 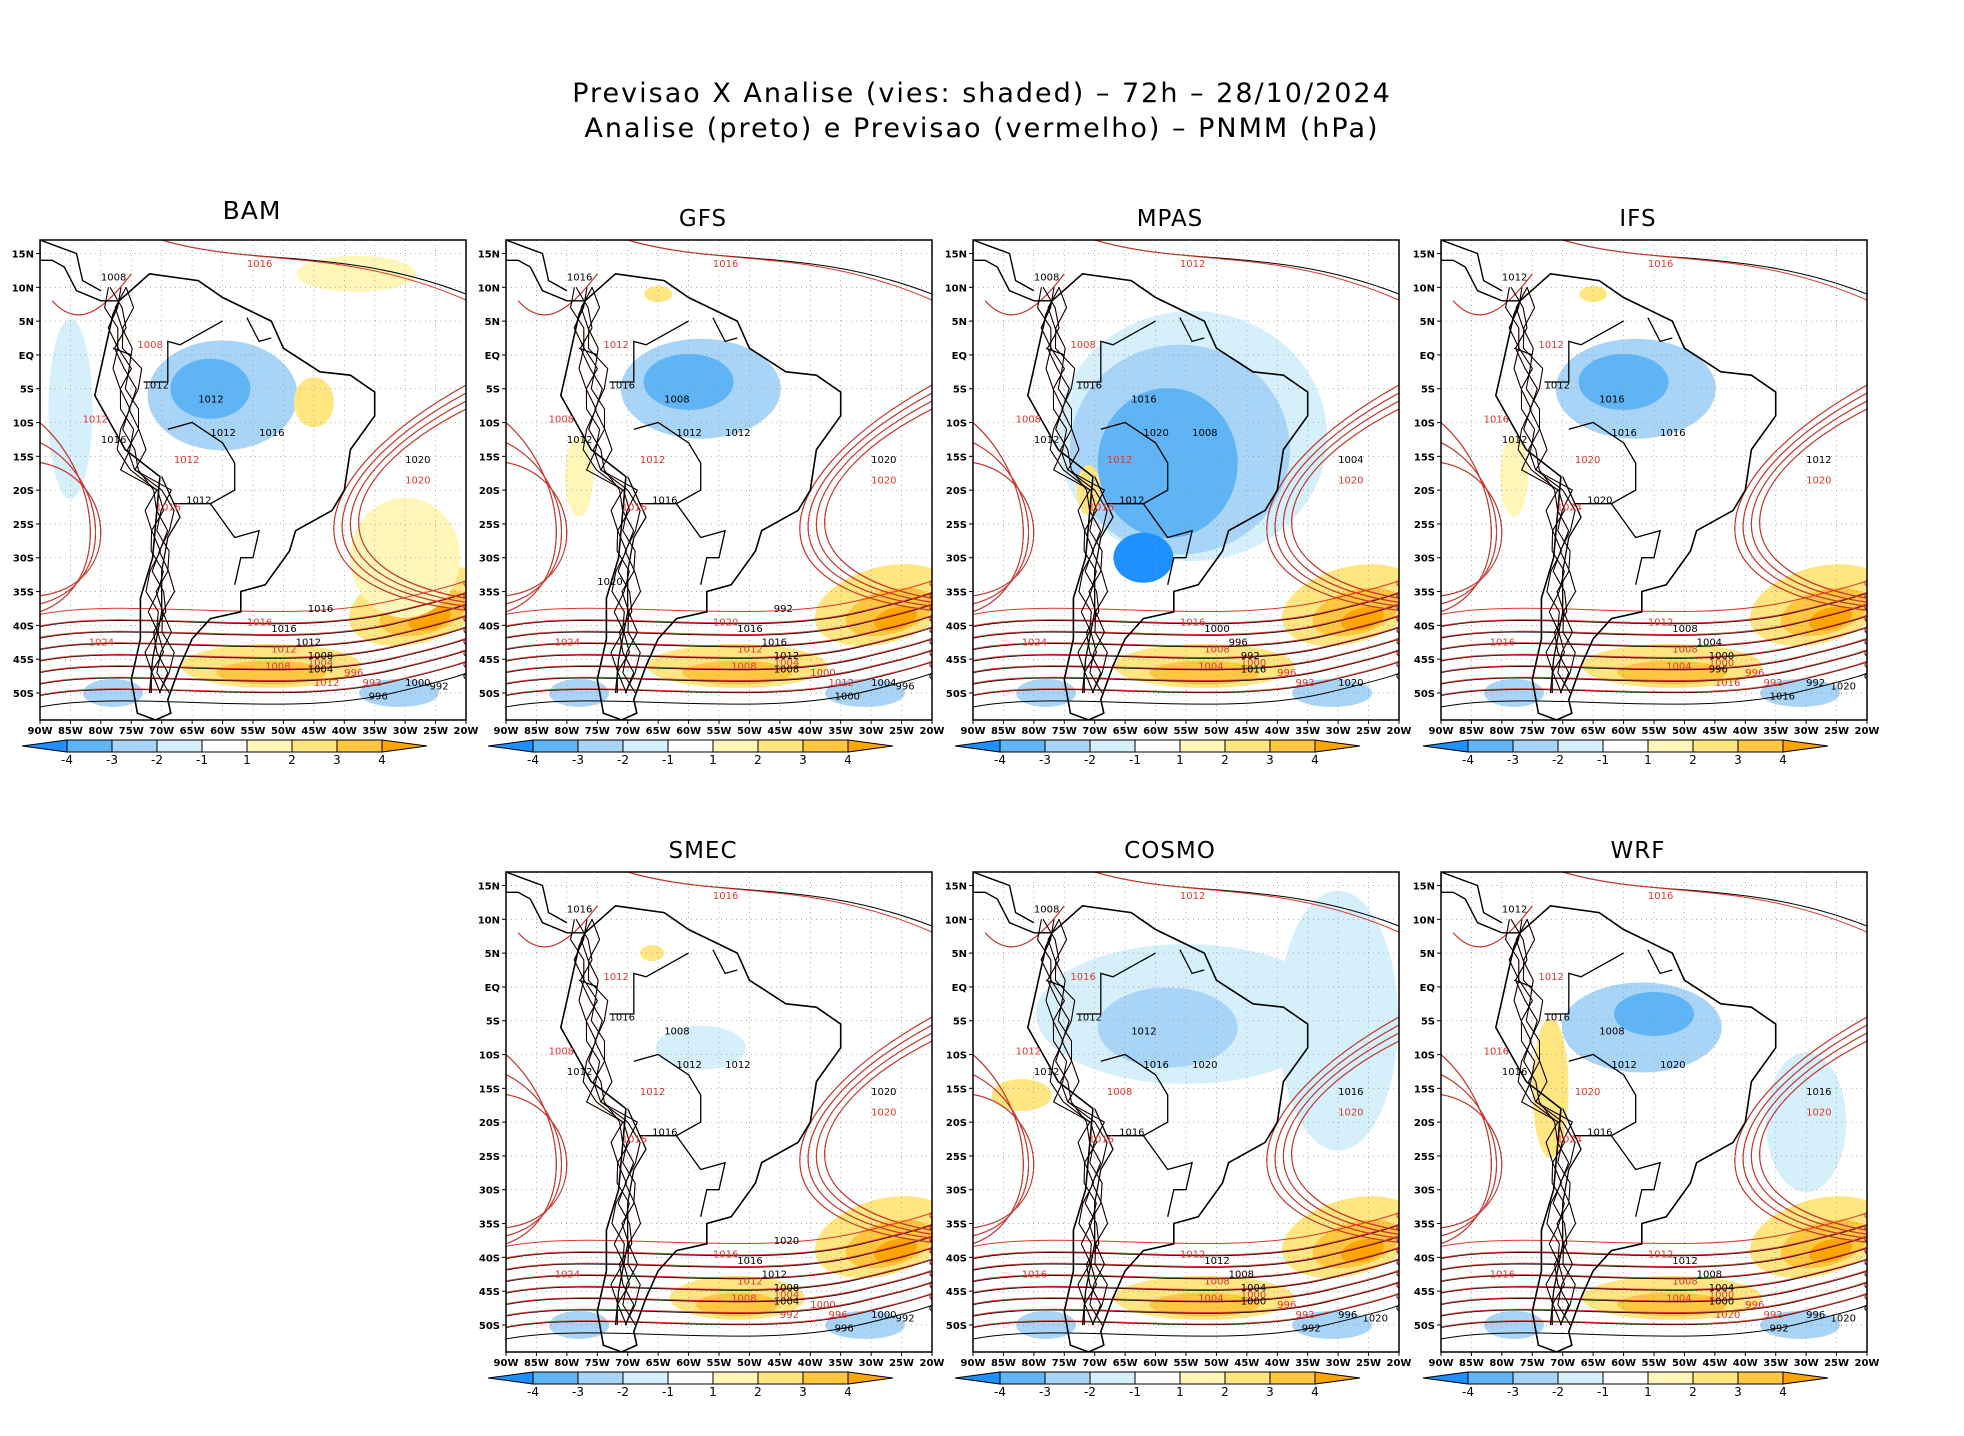 I want to click on lat-tick-label: EQ, so click(x=26, y=356).